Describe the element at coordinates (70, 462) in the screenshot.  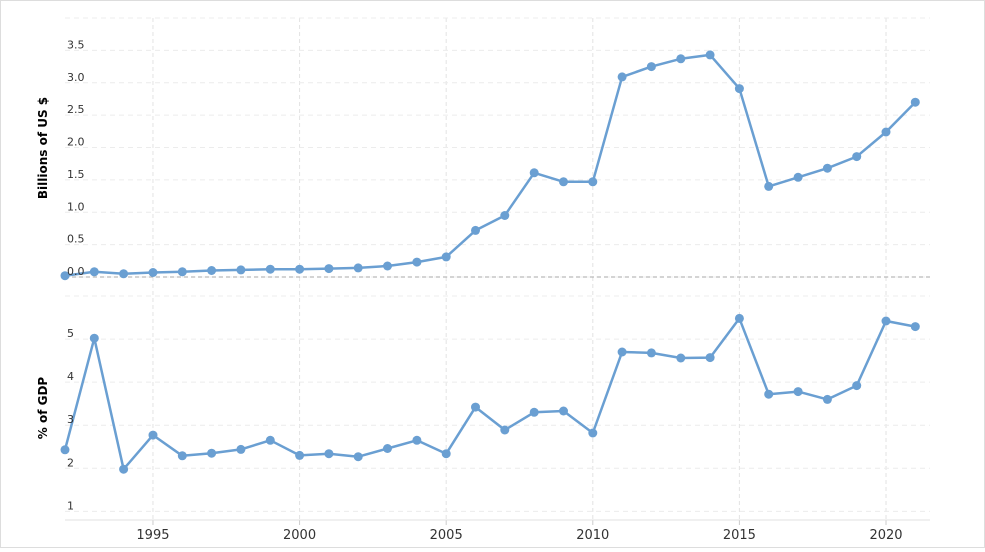
I see `y-tick-label: 2` at that location.